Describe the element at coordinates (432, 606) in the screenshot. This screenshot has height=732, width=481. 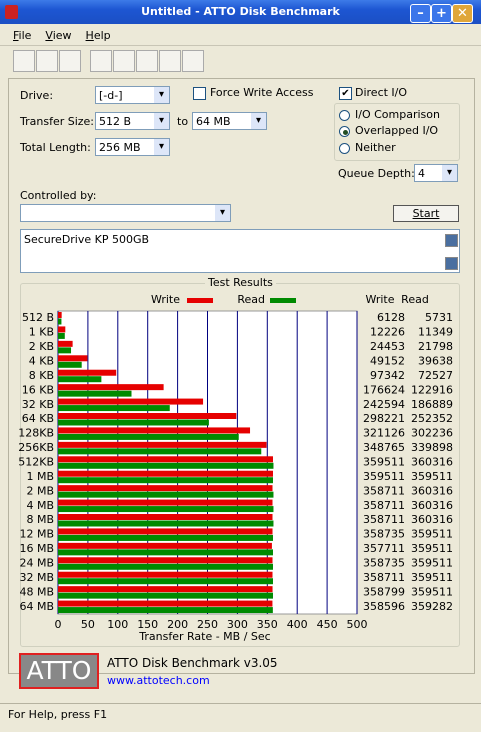
I see `value-text: 359282` at that location.